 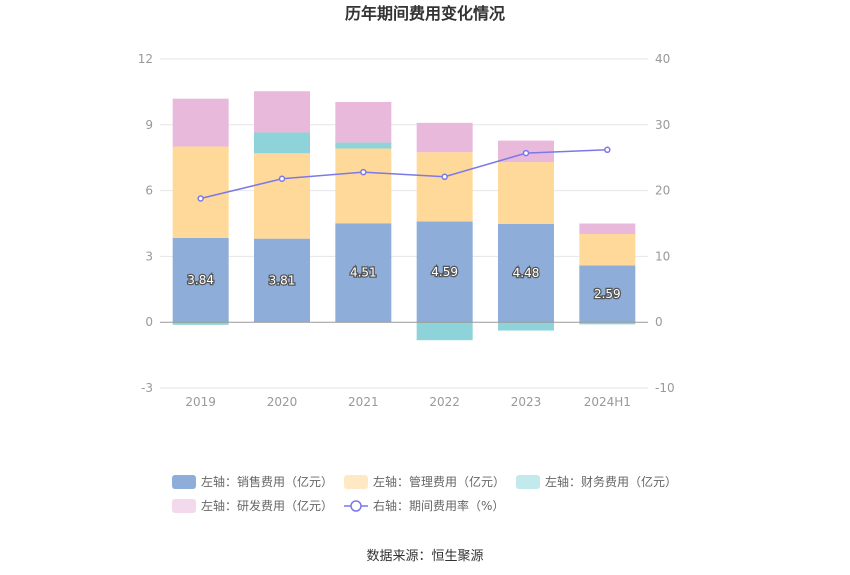 What do you see at coordinates (145, 59) in the screenshot?
I see `left-tick-label: 12` at bounding box center [145, 59].